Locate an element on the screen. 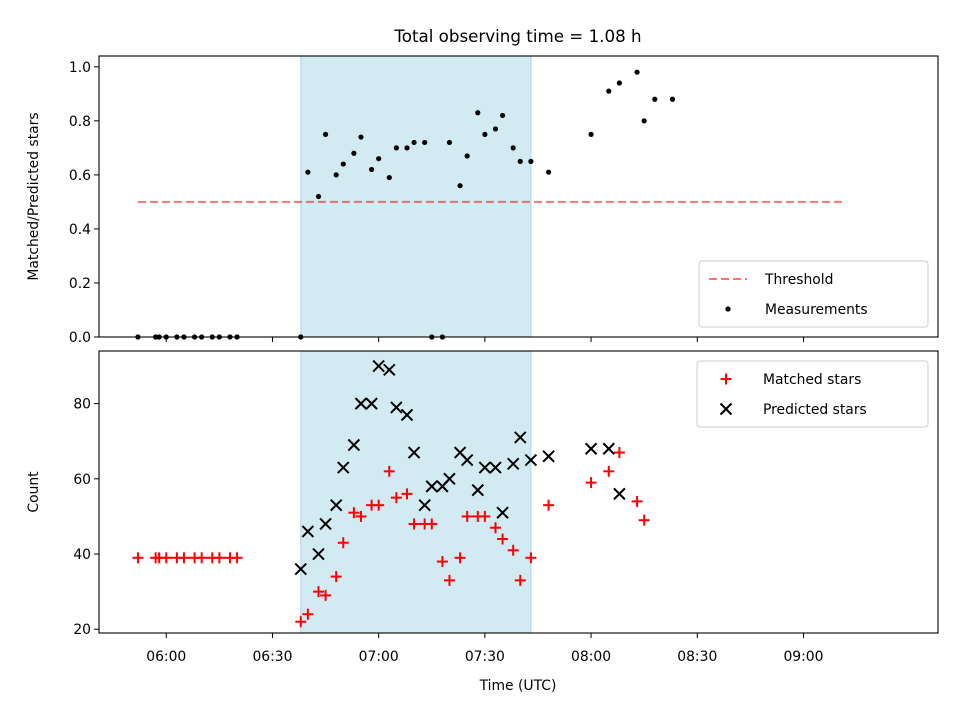  y-tick-label: 80 is located at coordinates (82, 405).